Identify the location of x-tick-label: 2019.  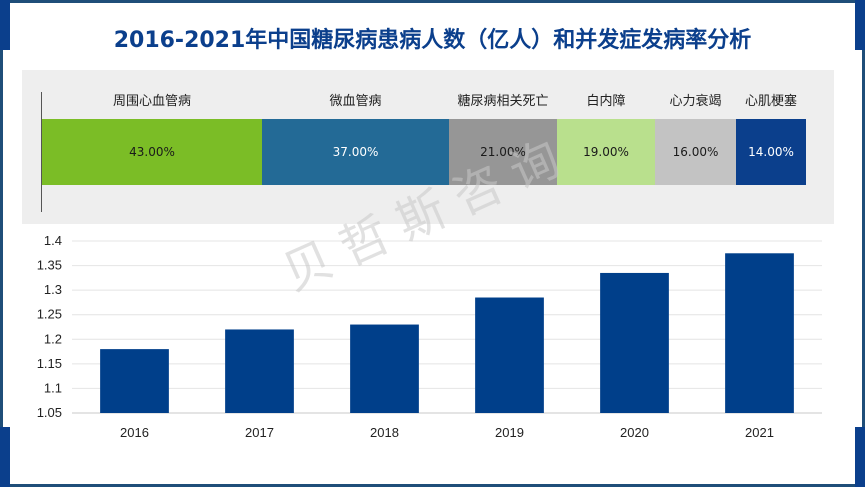
(509, 432).